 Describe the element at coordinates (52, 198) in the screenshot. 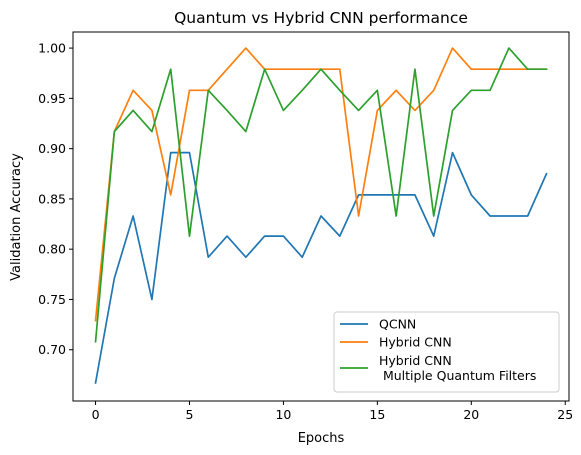

I see `y-tick-label: 0.85` at that location.